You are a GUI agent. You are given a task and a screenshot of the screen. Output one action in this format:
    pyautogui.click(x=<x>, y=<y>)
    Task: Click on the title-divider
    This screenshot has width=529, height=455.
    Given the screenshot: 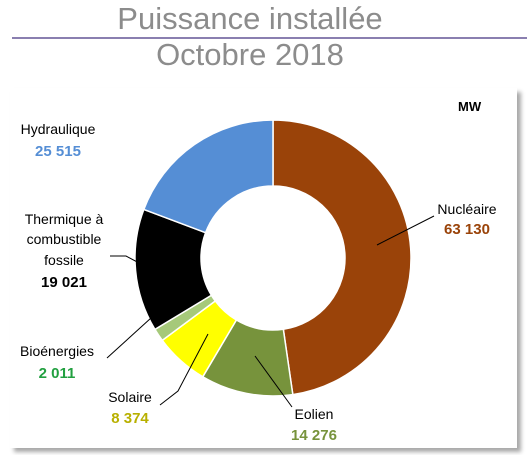 What is the action you would take?
    pyautogui.click(x=269, y=38)
    